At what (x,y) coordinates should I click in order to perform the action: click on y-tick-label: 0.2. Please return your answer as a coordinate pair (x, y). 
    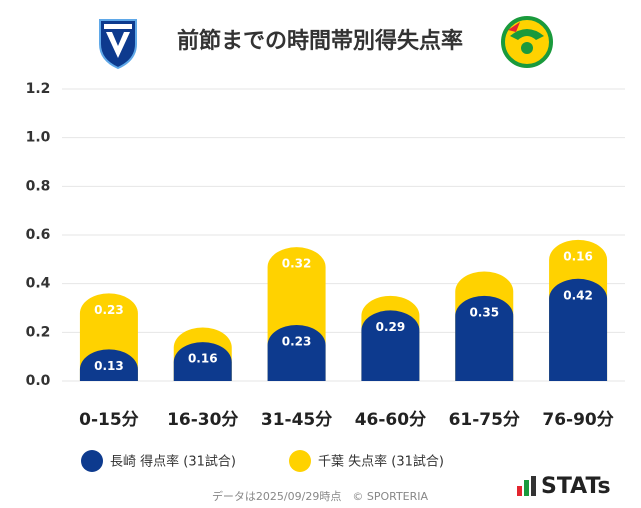
    Looking at the image, I should click on (38, 332).